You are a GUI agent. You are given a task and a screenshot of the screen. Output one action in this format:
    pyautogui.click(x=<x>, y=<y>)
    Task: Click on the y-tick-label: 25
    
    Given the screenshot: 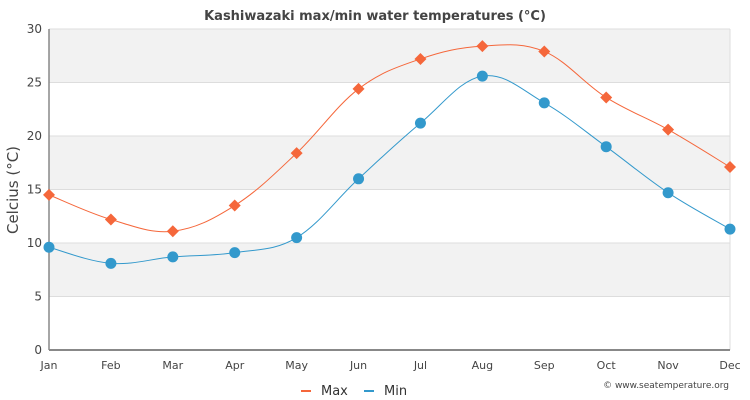 What is the action you would take?
    pyautogui.click(x=34, y=83)
    